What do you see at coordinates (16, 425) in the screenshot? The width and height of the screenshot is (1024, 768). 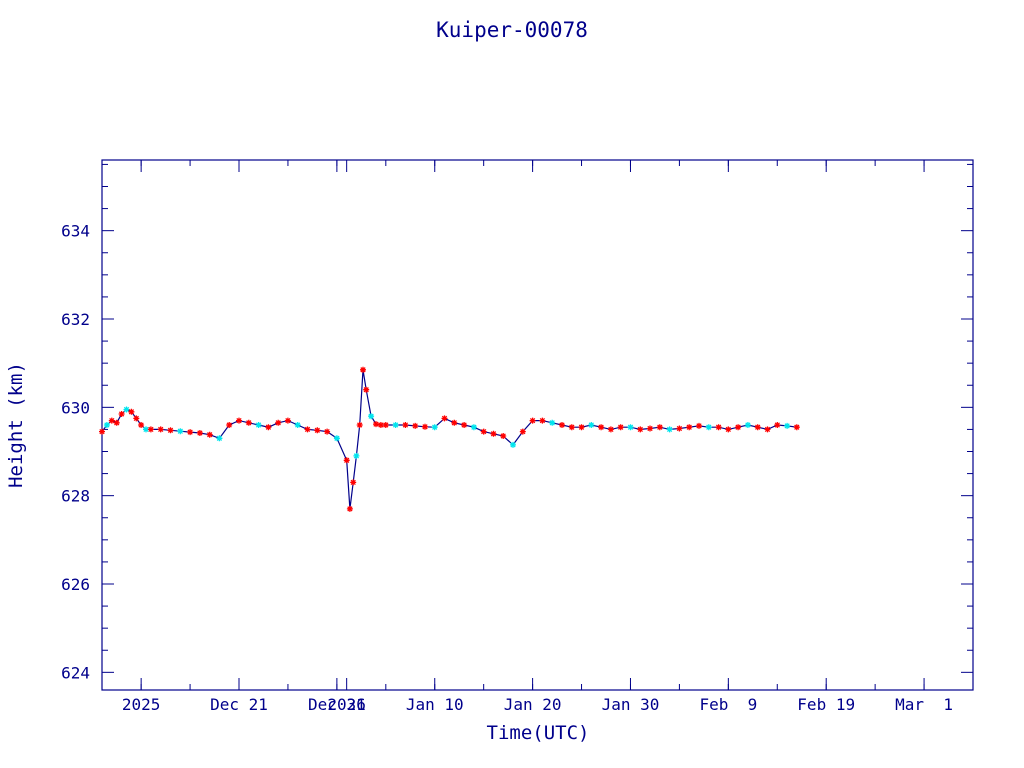 I see `y-axis-label: Height (km)` at bounding box center [16, 425].